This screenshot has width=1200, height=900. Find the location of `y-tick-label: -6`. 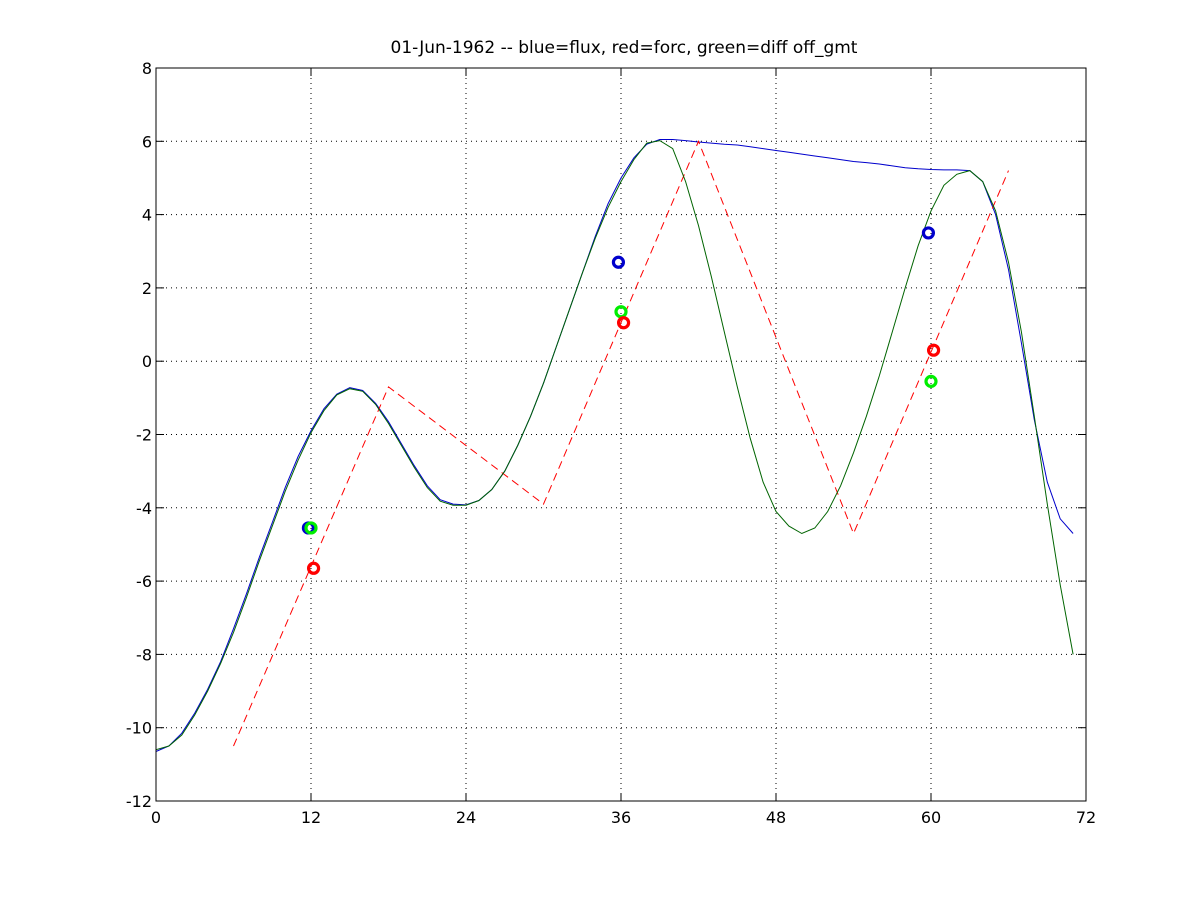

y-tick-label: -6 is located at coordinates (144, 581).